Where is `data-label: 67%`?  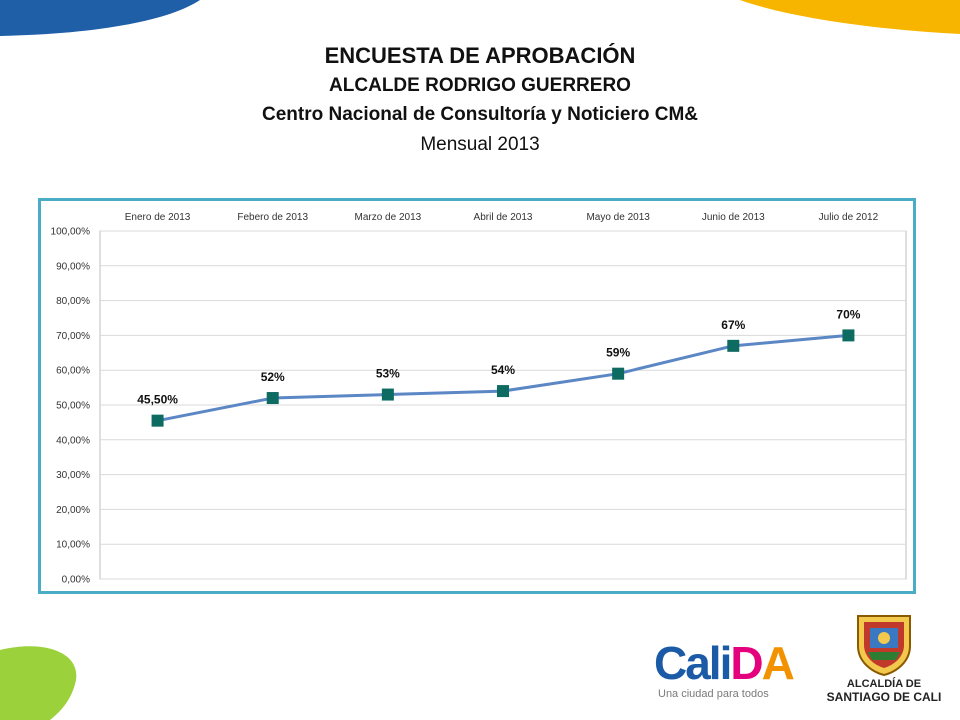 data-label: 67% is located at coordinates (733, 325).